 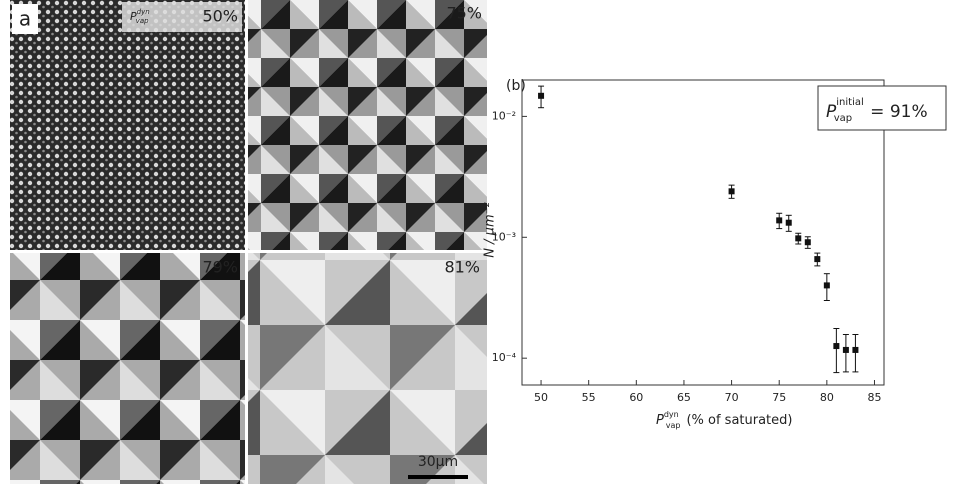 What do you see at coordinates (684, 397) in the screenshot?
I see `x-tick-label: 65` at bounding box center [684, 397].